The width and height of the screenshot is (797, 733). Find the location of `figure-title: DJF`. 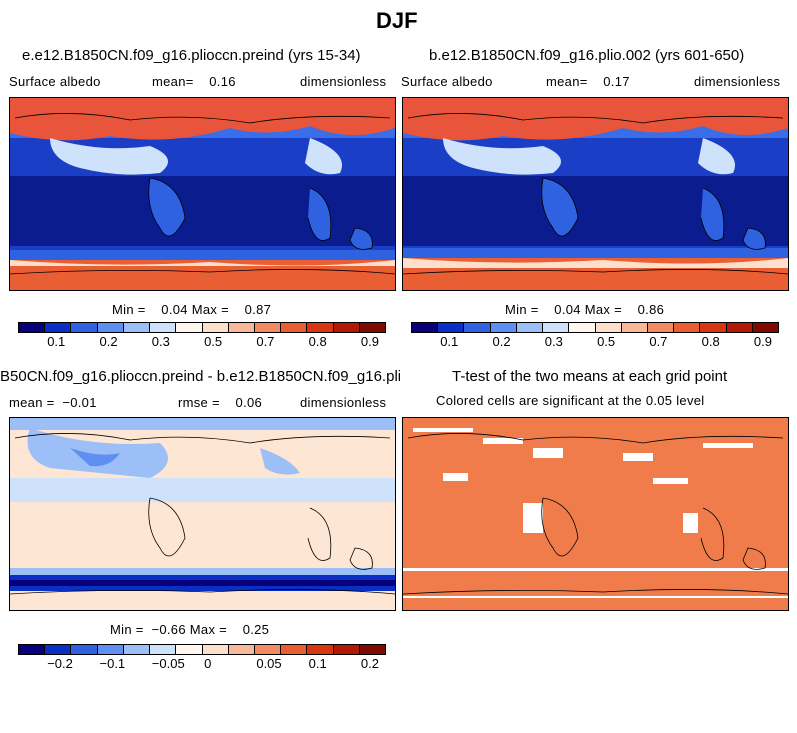

figure-title: DJF is located at coordinates (397, 20).